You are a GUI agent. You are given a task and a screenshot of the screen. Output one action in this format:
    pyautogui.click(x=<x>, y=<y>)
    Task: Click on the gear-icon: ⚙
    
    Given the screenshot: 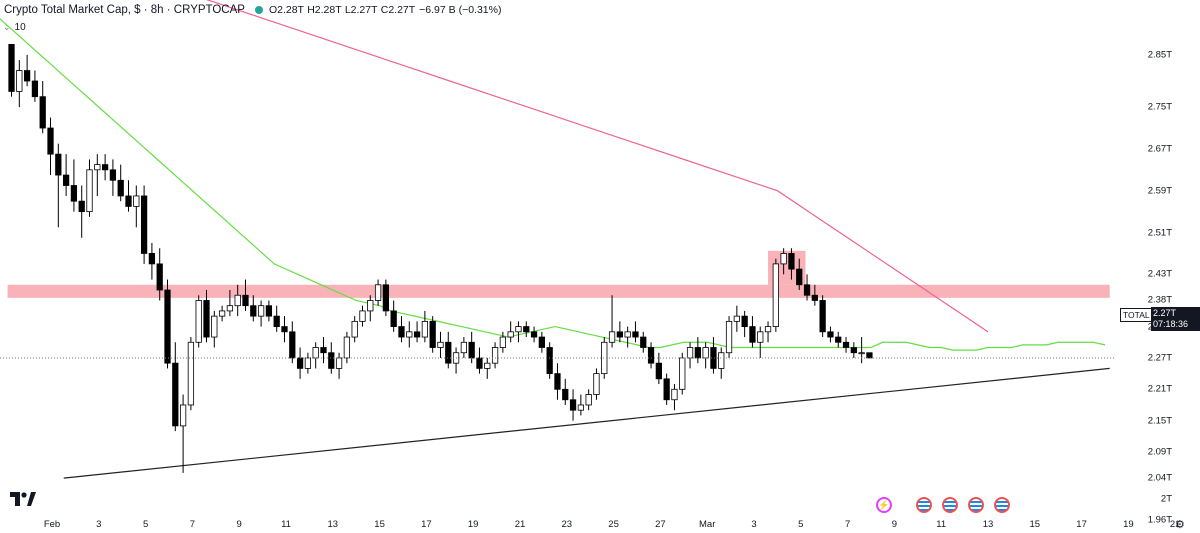 What is the action you would take?
    pyautogui.click(x=1180, y=525)
    